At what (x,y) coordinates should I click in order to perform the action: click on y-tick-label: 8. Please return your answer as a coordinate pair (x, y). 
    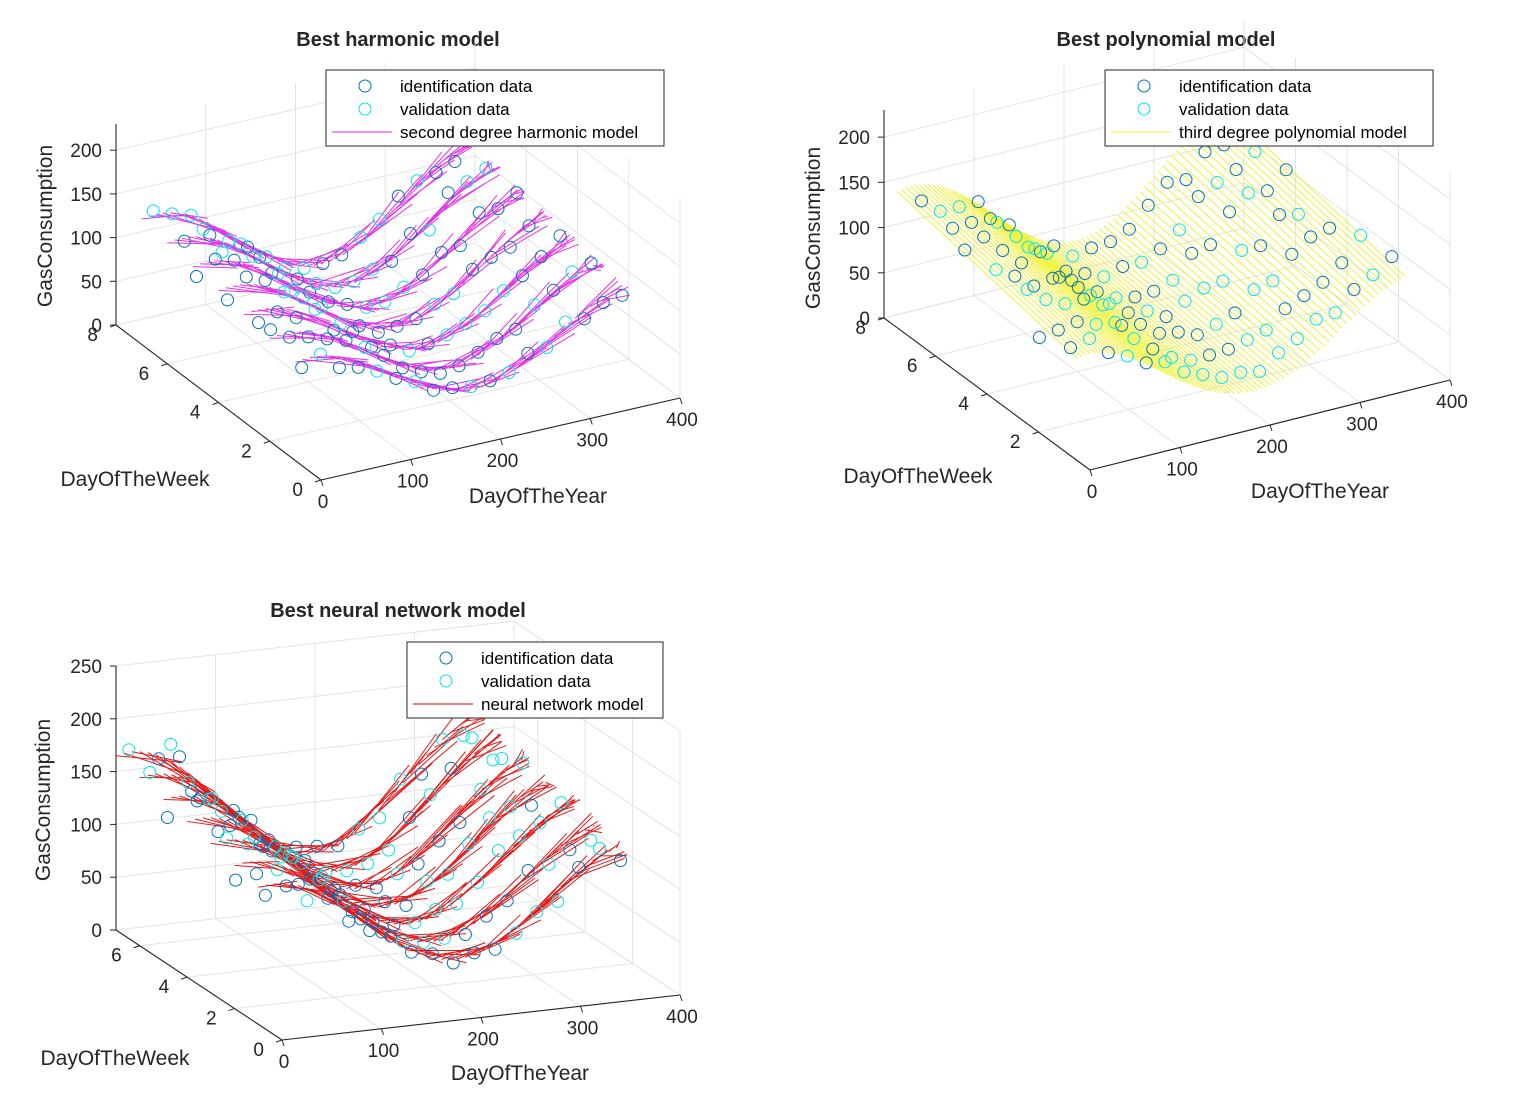
    Looking at the image, I should click on (92, 335).